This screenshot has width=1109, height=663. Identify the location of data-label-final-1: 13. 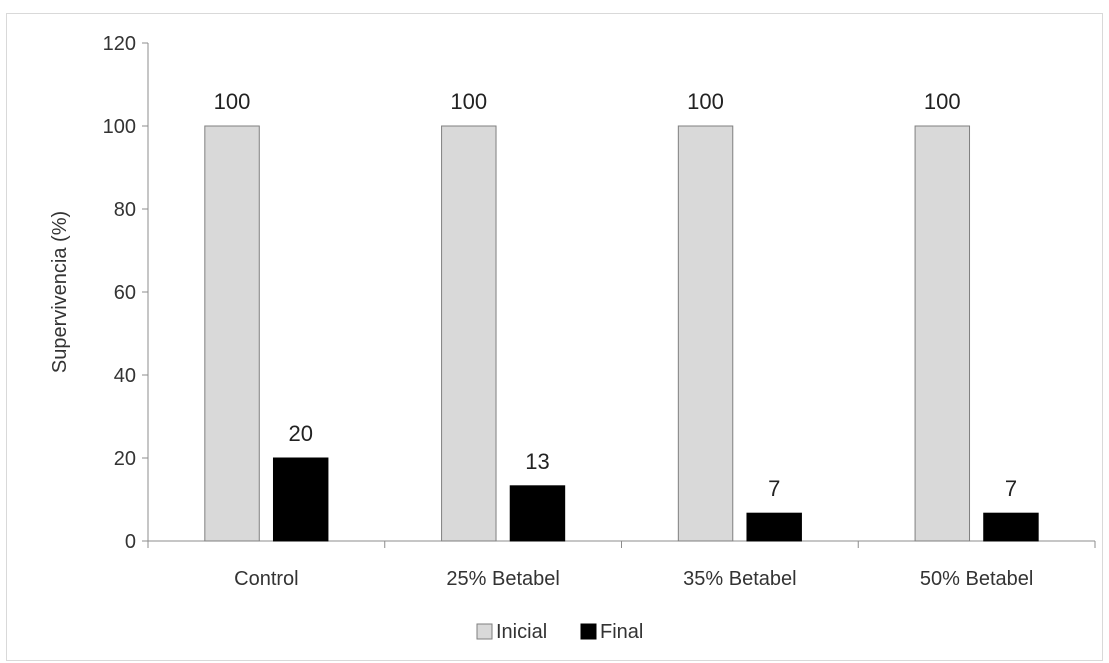
(537, 461).